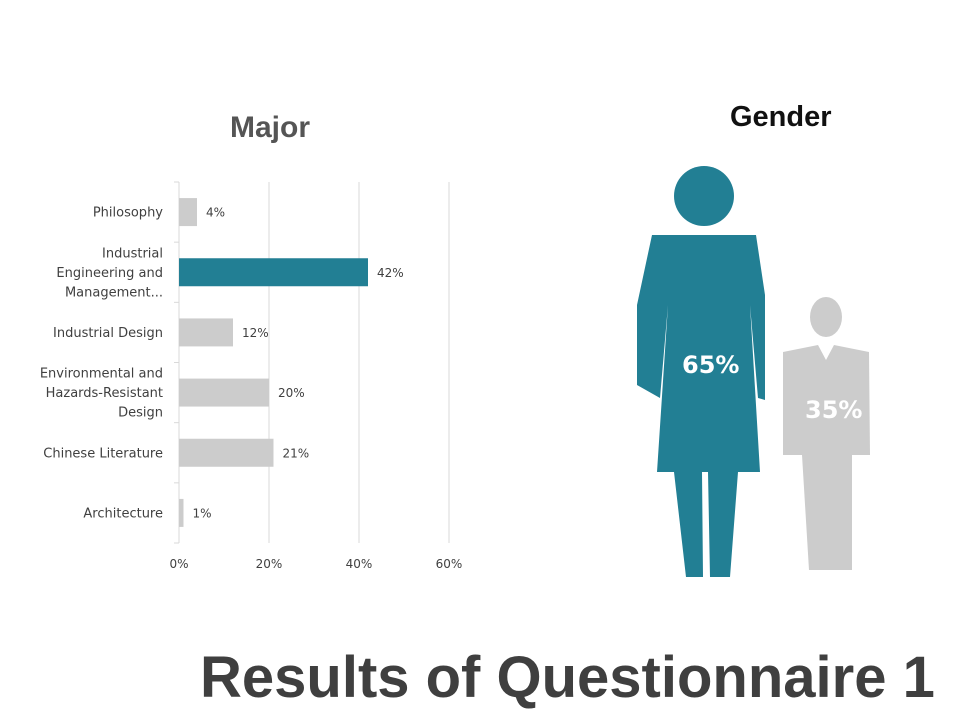  I want to click on x-tick-label: 0%, so click(178, 564).